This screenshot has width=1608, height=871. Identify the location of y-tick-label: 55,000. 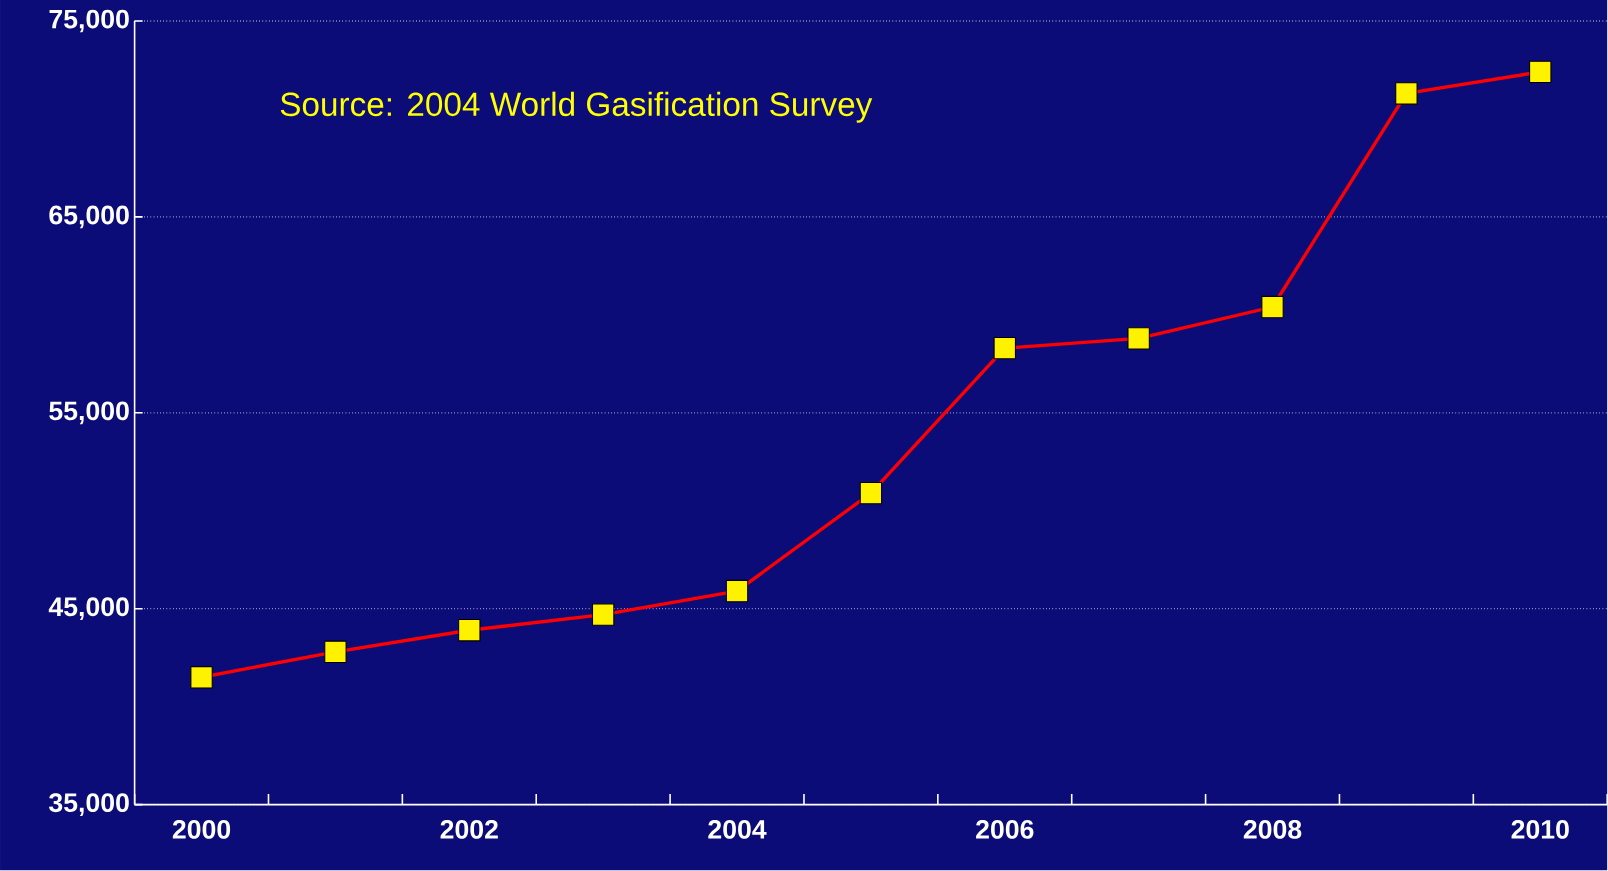
(89, 413).